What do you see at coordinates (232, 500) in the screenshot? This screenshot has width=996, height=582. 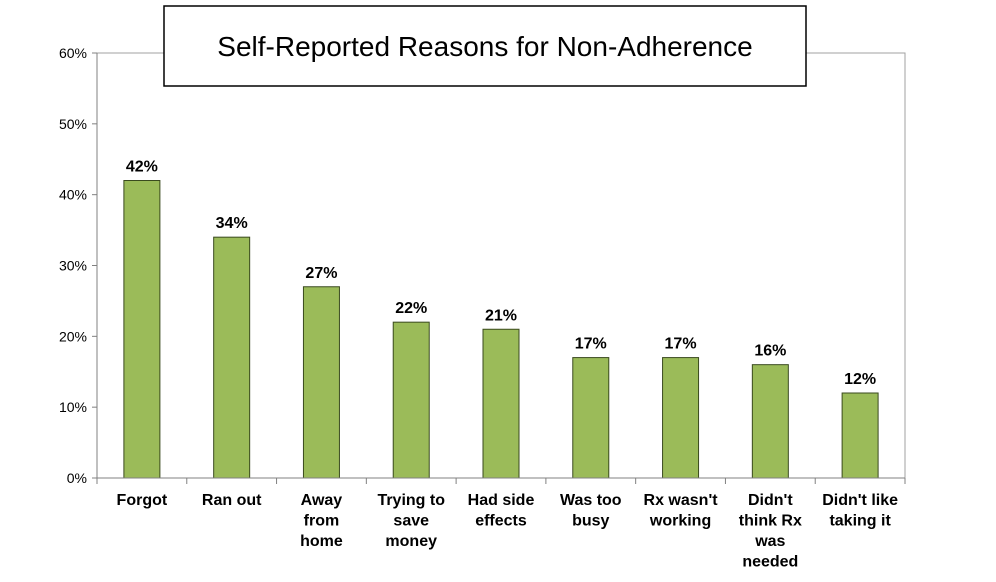 I see `x-category-label: Ran out` at bounding box center [232, 500].